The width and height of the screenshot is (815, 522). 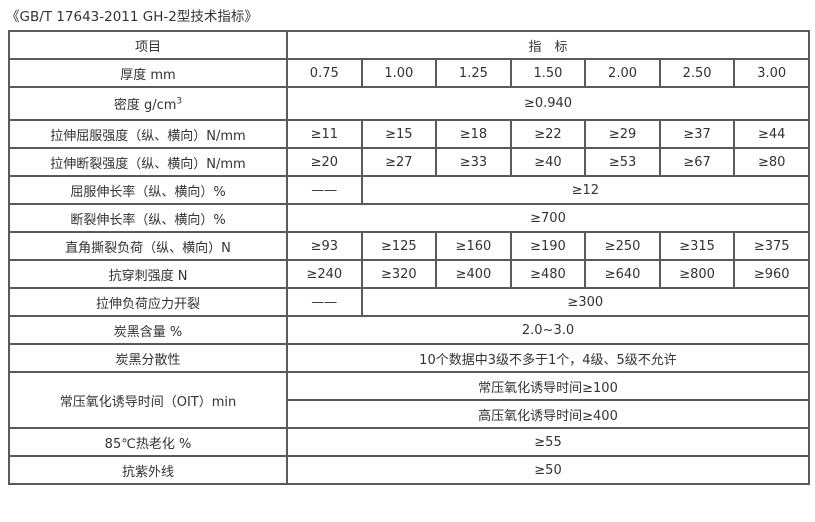 I want to click on value-cell: ≥800, so click(x=697, y=274).